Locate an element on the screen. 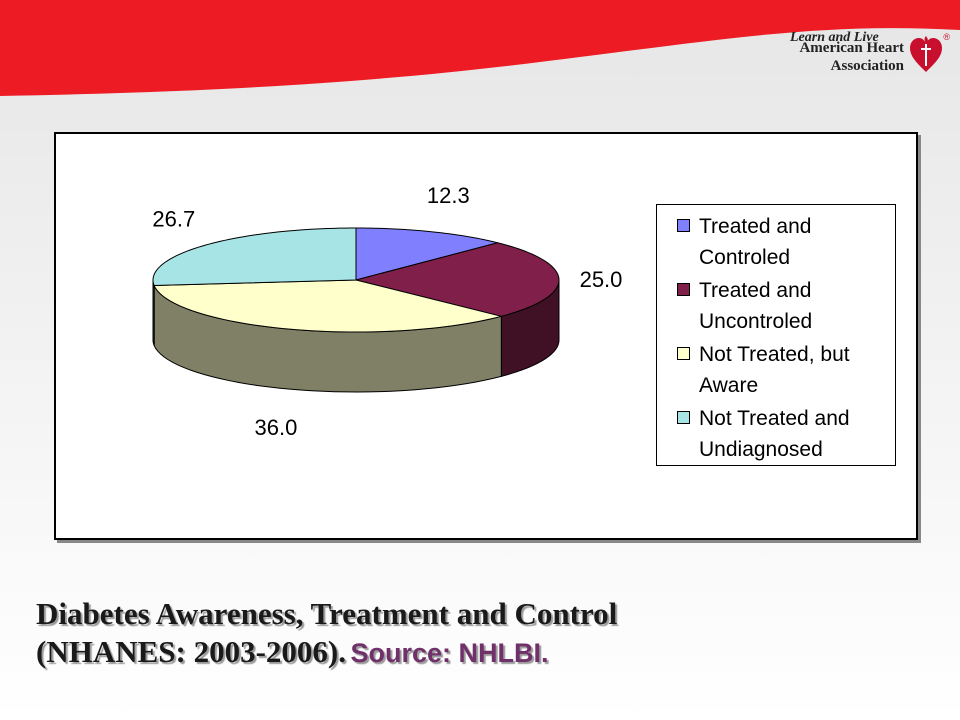 This screenshot has width=960, height=720. slice-treated-controlled is located at coordinates (426, 254).